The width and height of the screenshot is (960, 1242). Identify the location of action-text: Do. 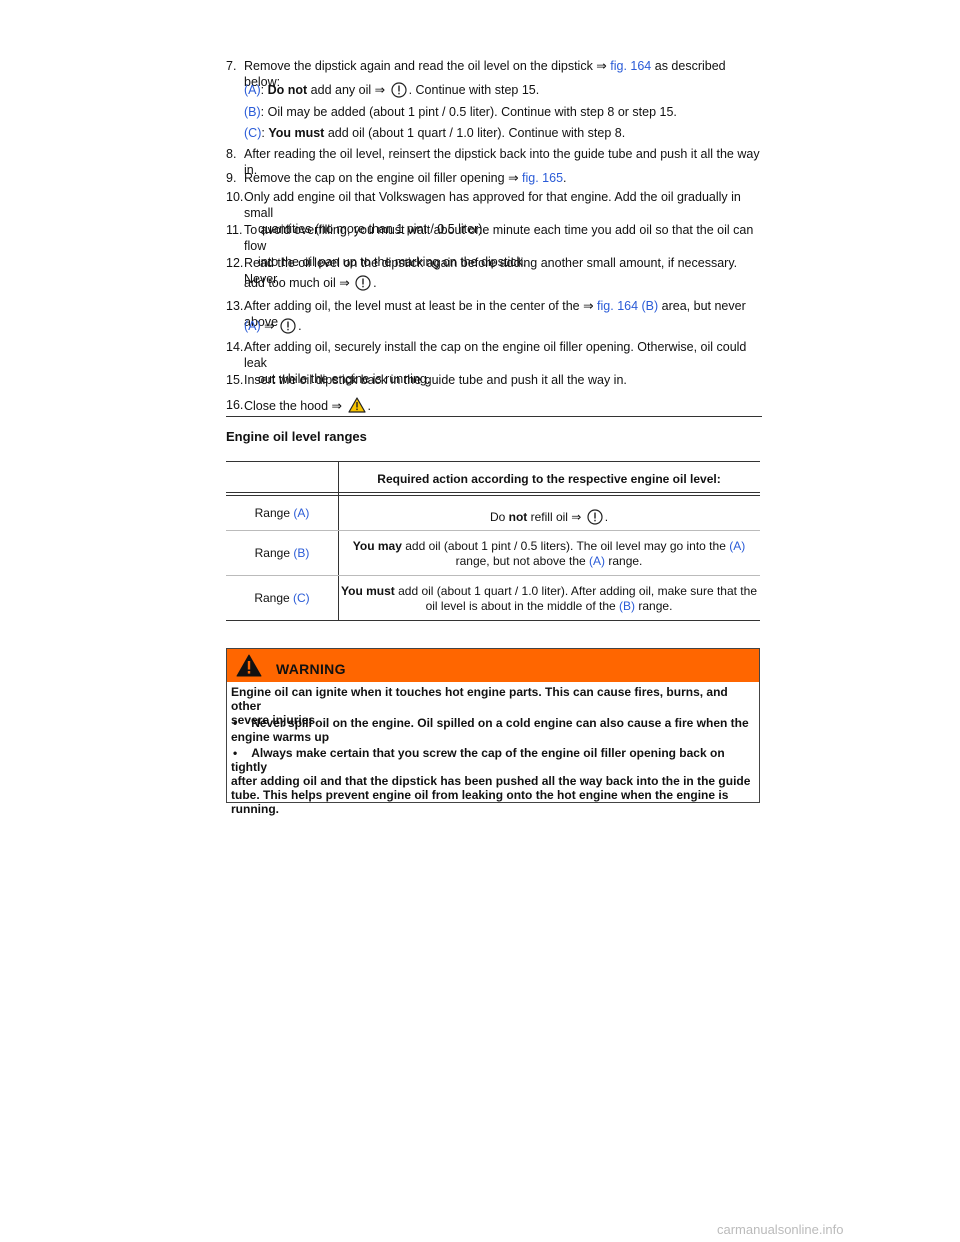
(499, 517).